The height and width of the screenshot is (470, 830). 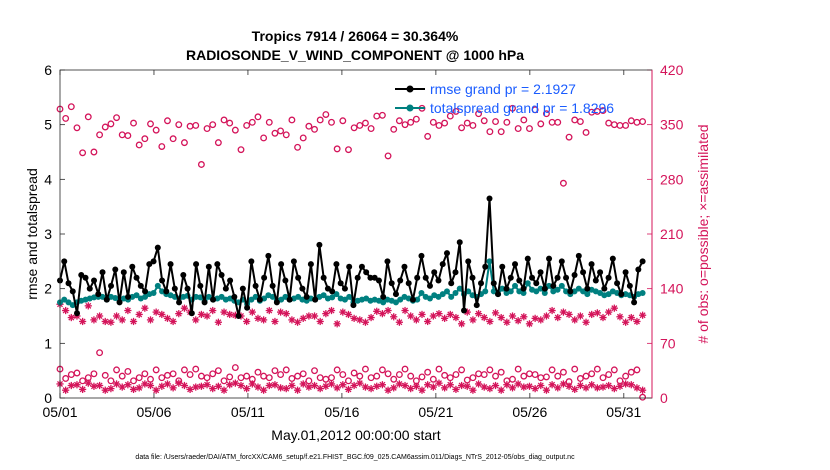 What do you see at coordinates (356, 435) in the screenshot?
I see `x-axis-label: May.01,2012 00:00:00 start` at bounding box center [356, 435].